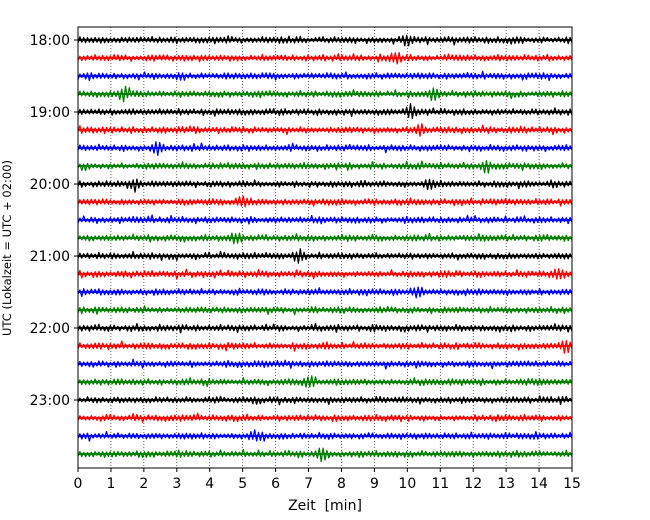  What do you see at coordinates (242, 484) in the screenshot?
I see `x-tick-label: 5` at bounding box center [242, 484].